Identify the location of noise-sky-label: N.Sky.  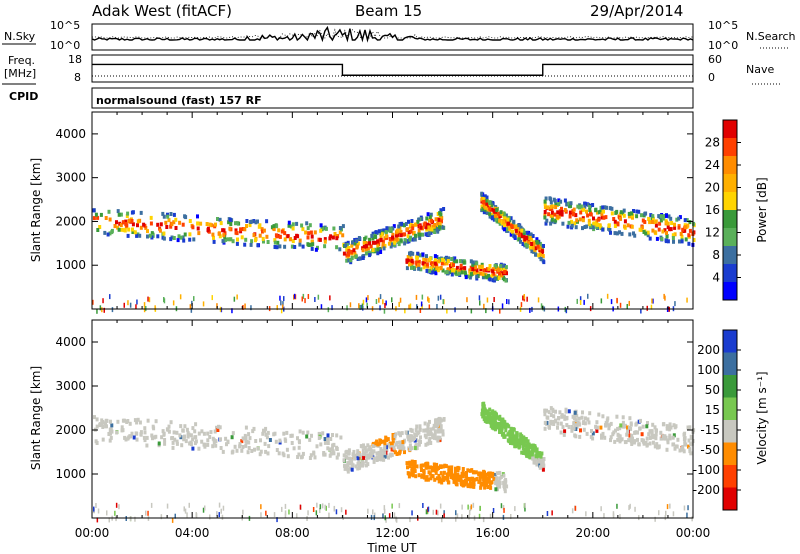
(20, 36).